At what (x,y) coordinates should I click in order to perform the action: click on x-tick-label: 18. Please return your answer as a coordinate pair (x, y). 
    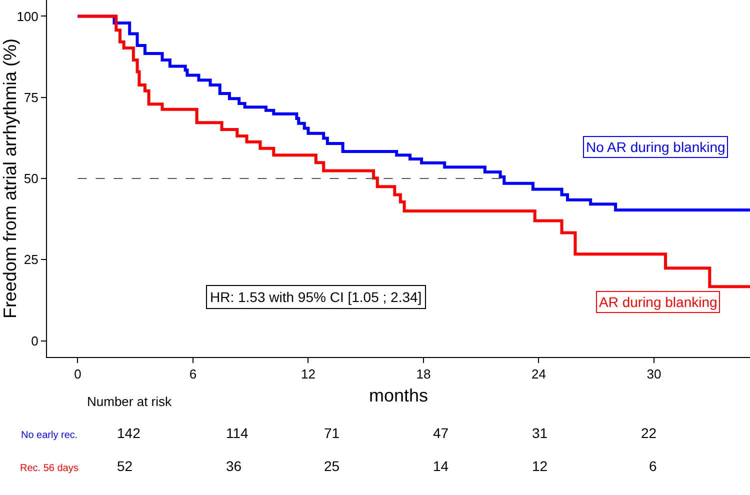
    Looking at the image, I should click on (423, 374).